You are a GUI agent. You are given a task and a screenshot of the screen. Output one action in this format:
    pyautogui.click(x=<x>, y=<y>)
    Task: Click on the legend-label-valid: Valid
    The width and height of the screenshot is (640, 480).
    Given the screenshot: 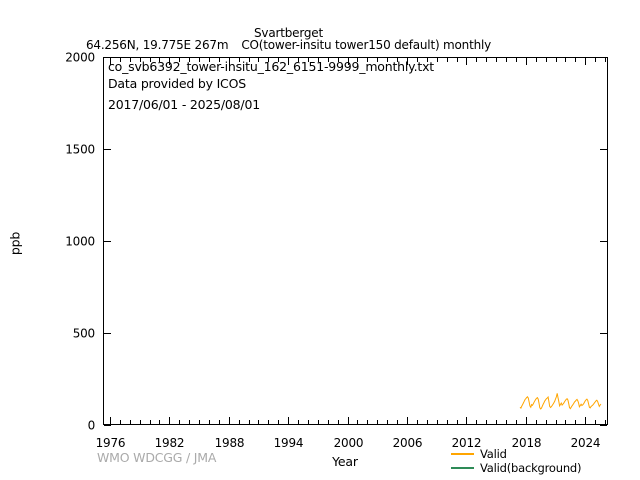 What is the action you would take?
    pyautogui.click(x=493, y=454)
    